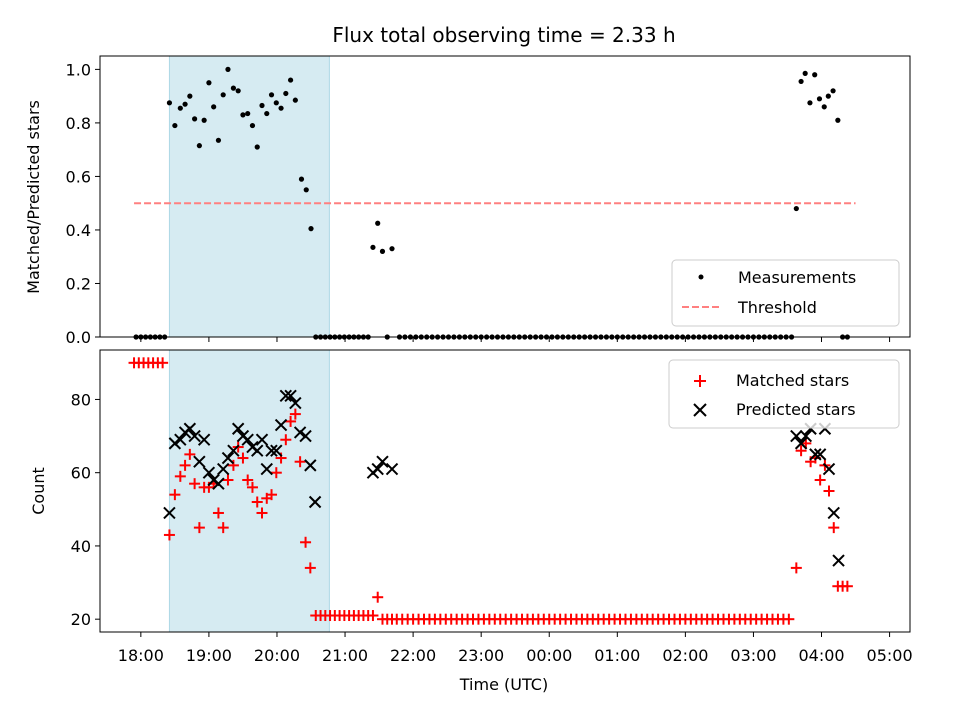  Describe the element at coordinates (83, 203) in the screenshot. I see `top-y-ticks: 0.0 0.2 0.4 0.6 0.8 1.0` at that location.